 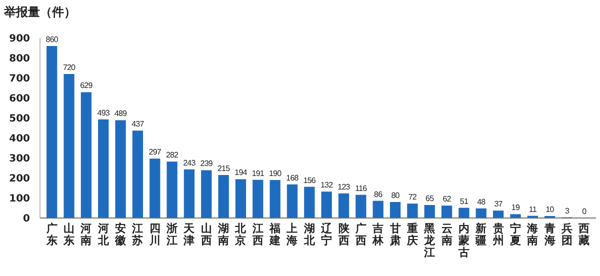 I want to click on x-tick-label: 北京, so click(x=241, y=234).